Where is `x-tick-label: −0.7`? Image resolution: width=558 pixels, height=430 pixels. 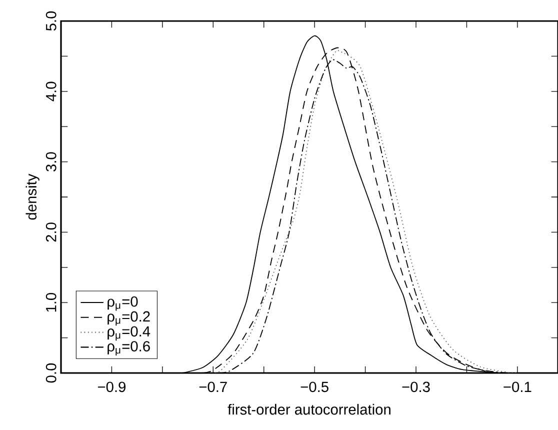 x-tick-label: −0.7 is located at coordinates (213, 387).